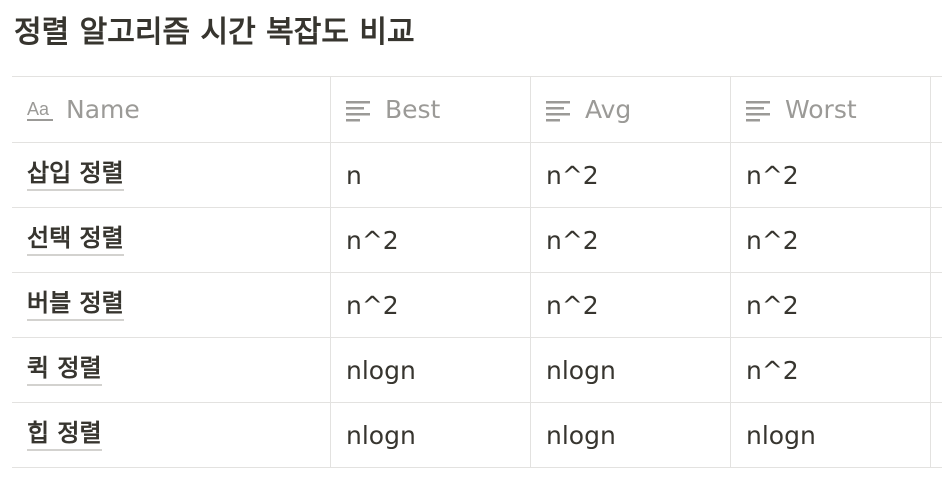 The image size is (942, 486). Describe the element at coordinates (171, 240) in the screenshot. I see `row-name-cell: 선택 정렬` at that location.